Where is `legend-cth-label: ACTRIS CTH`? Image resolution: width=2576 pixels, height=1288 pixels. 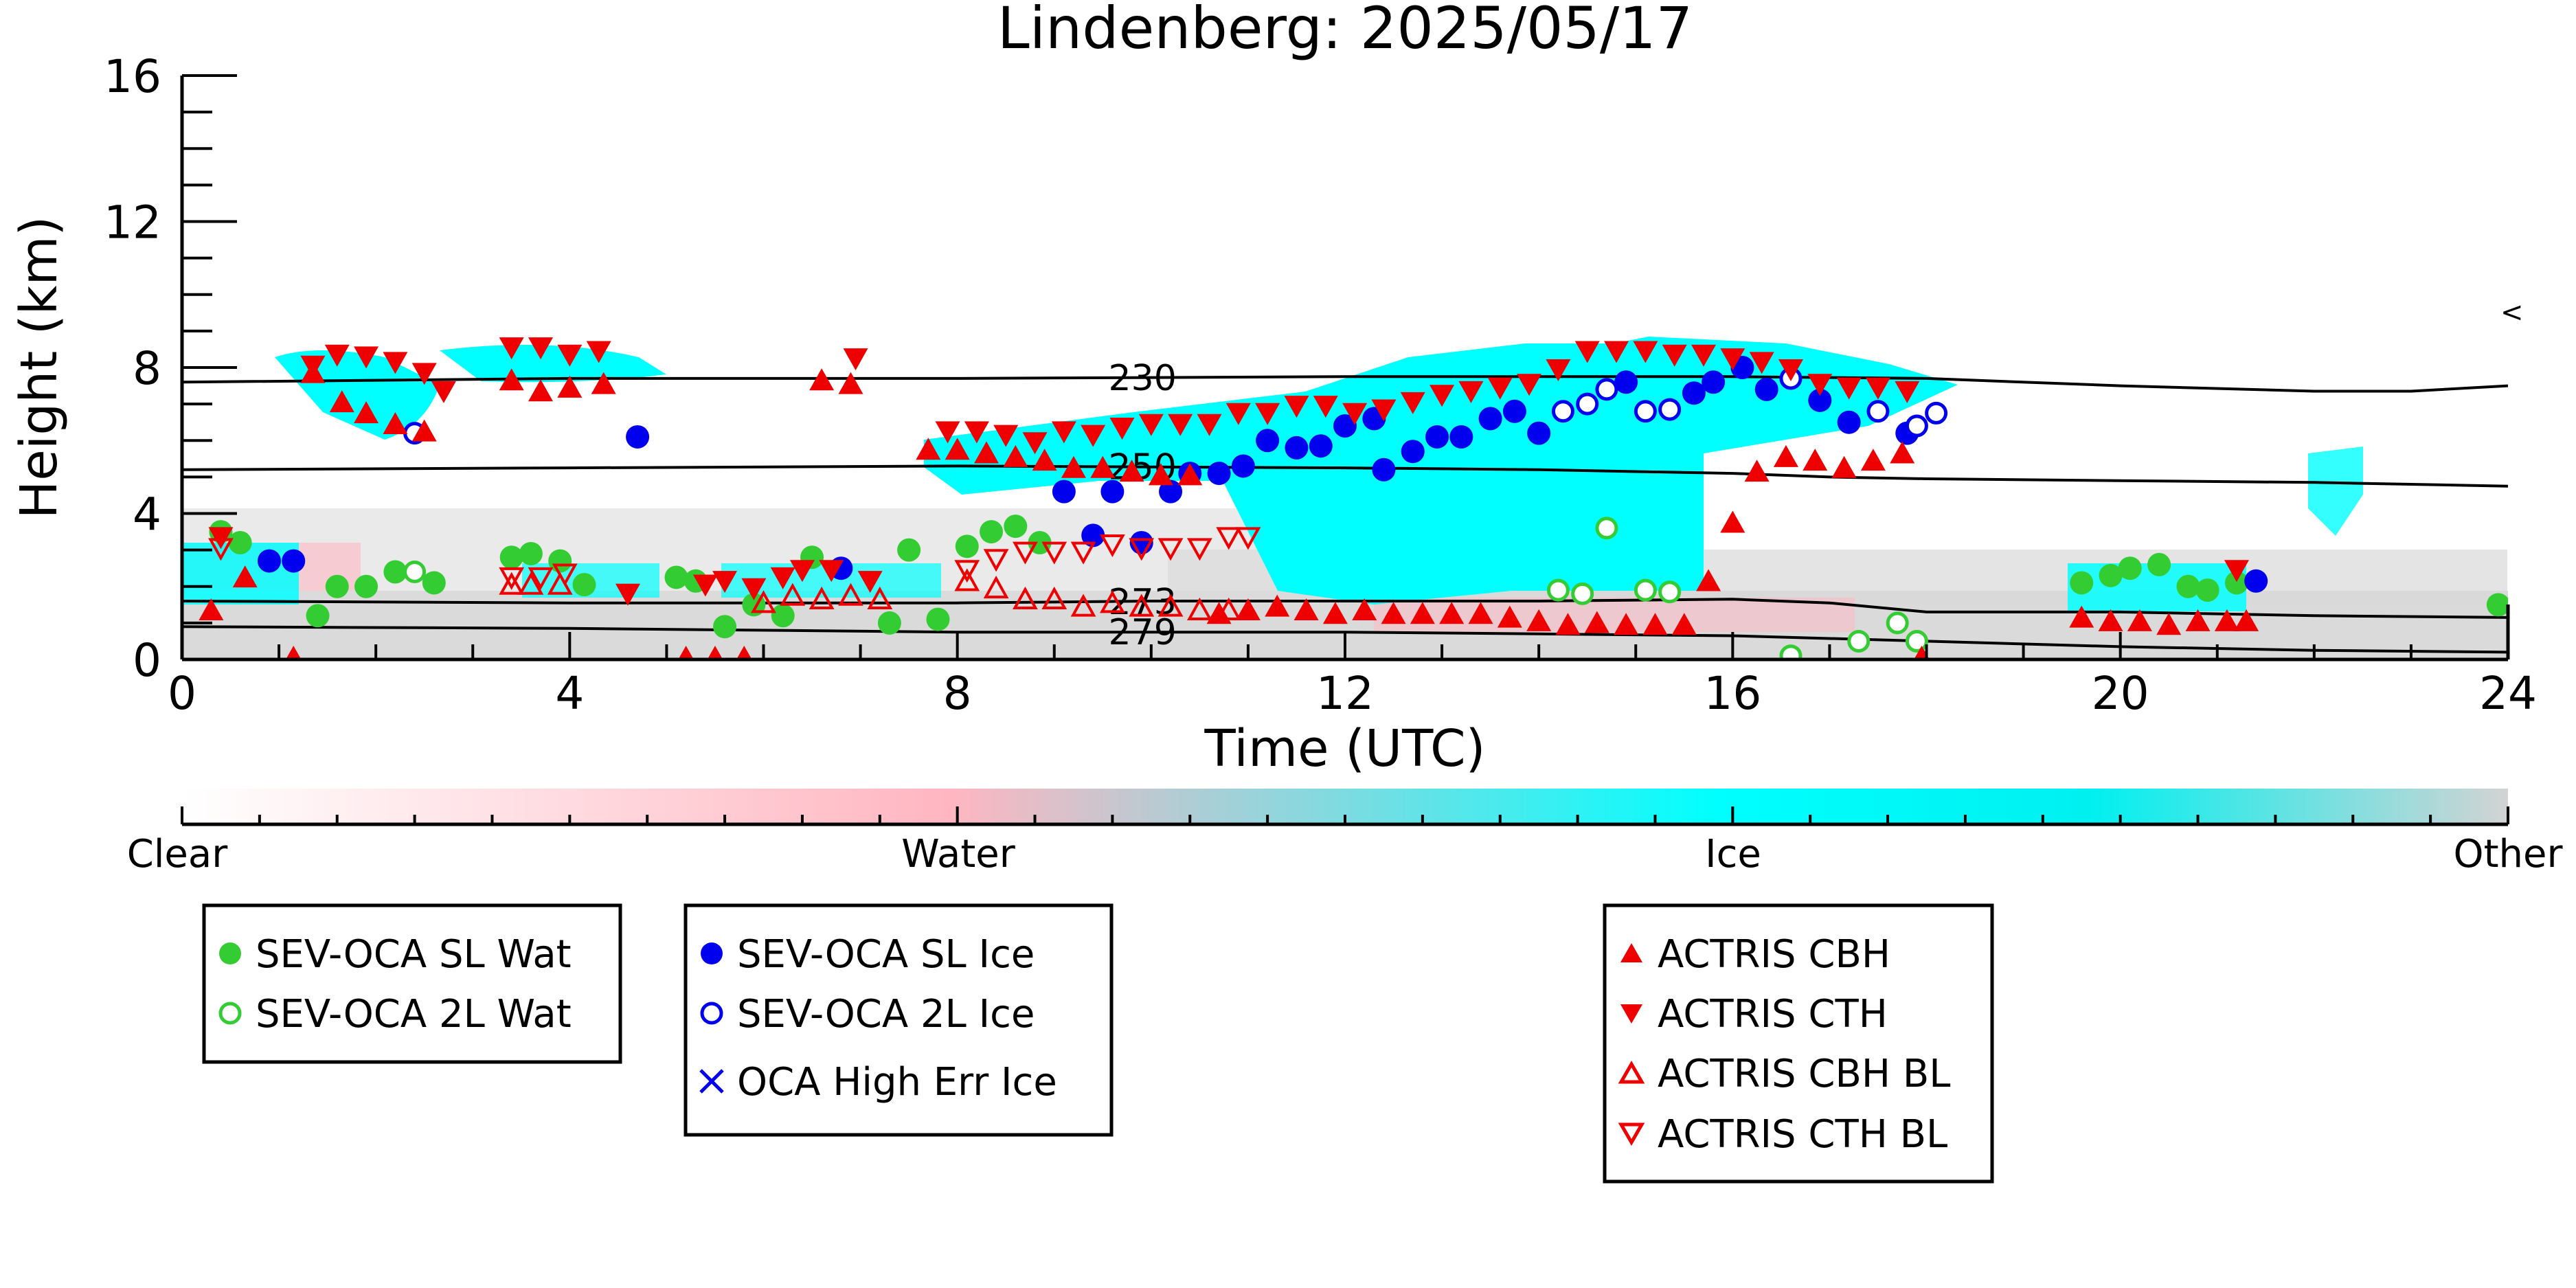
legend-cth-label: ACTRIS CTH is located at coordinates (1773, 1014).